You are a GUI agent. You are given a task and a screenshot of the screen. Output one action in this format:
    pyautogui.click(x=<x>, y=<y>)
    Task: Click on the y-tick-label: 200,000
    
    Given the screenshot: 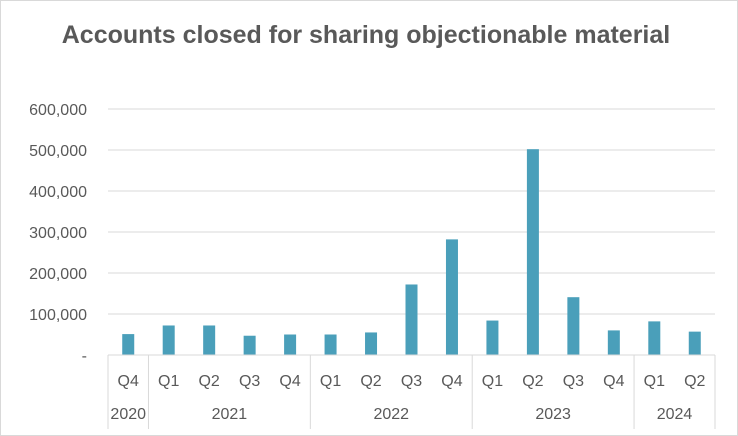 What is the action you would take?
    pyautogui.click(x=58, y=274)
    